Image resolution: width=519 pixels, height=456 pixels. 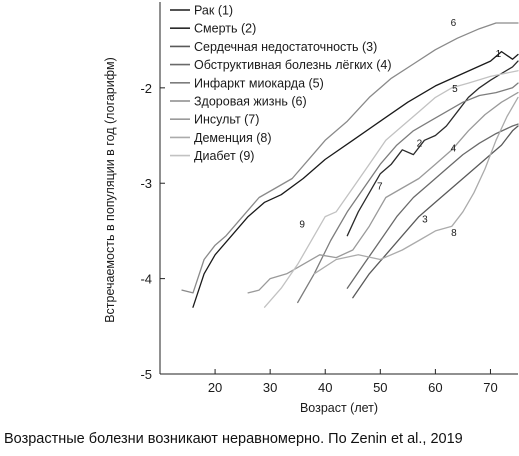 I want to click on legend-label-4: Обструктивная болезнь лёгких (4), so click(x=293, y=65).